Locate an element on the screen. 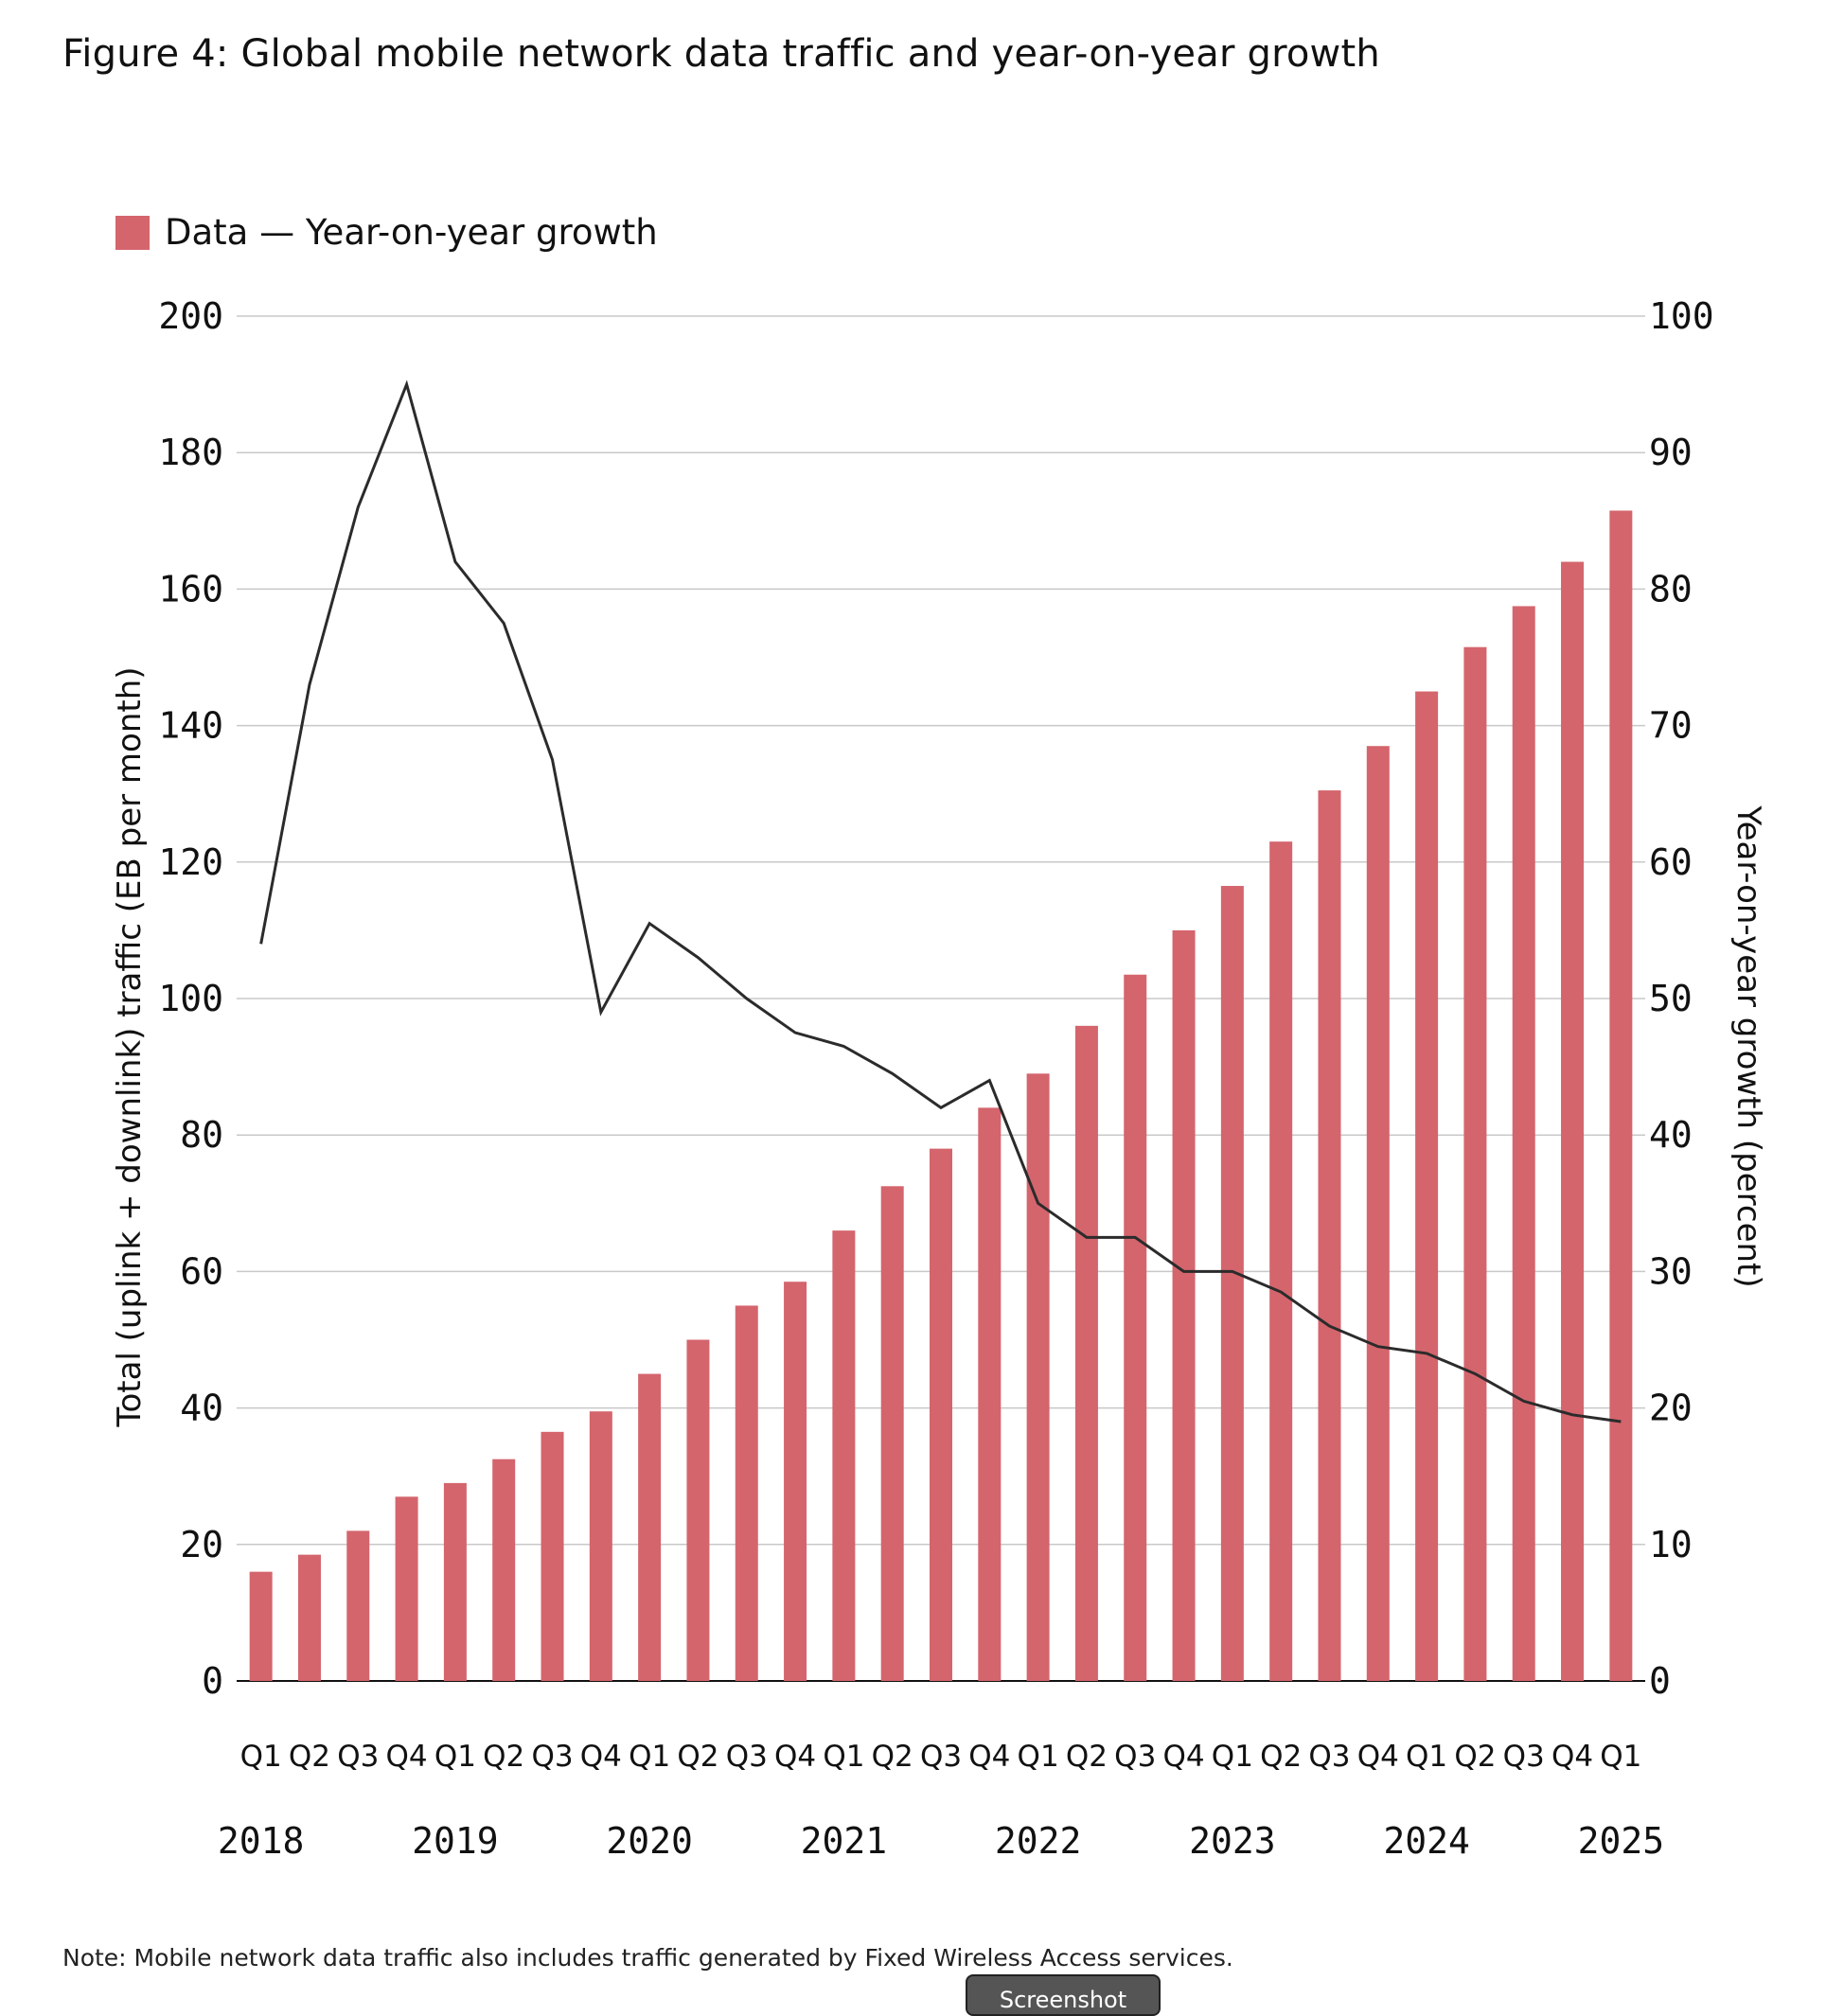  year-label: 2021 is located at coordinates (844, 1841).